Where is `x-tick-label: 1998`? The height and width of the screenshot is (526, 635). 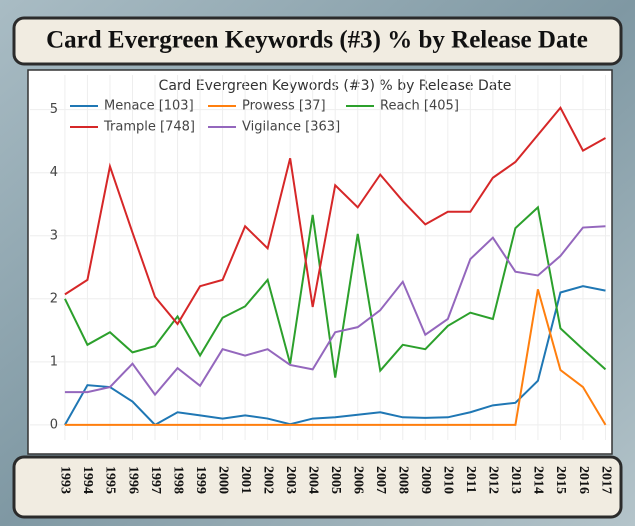
x-tick-label: 1998 is located at coordinates (177, 480).